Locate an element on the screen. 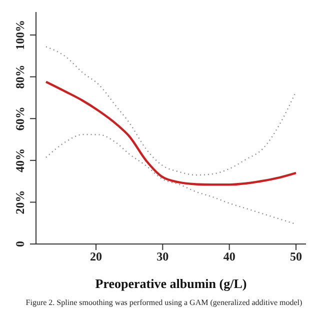  y-tick-label: 40% is located at coordinates (20, 160).